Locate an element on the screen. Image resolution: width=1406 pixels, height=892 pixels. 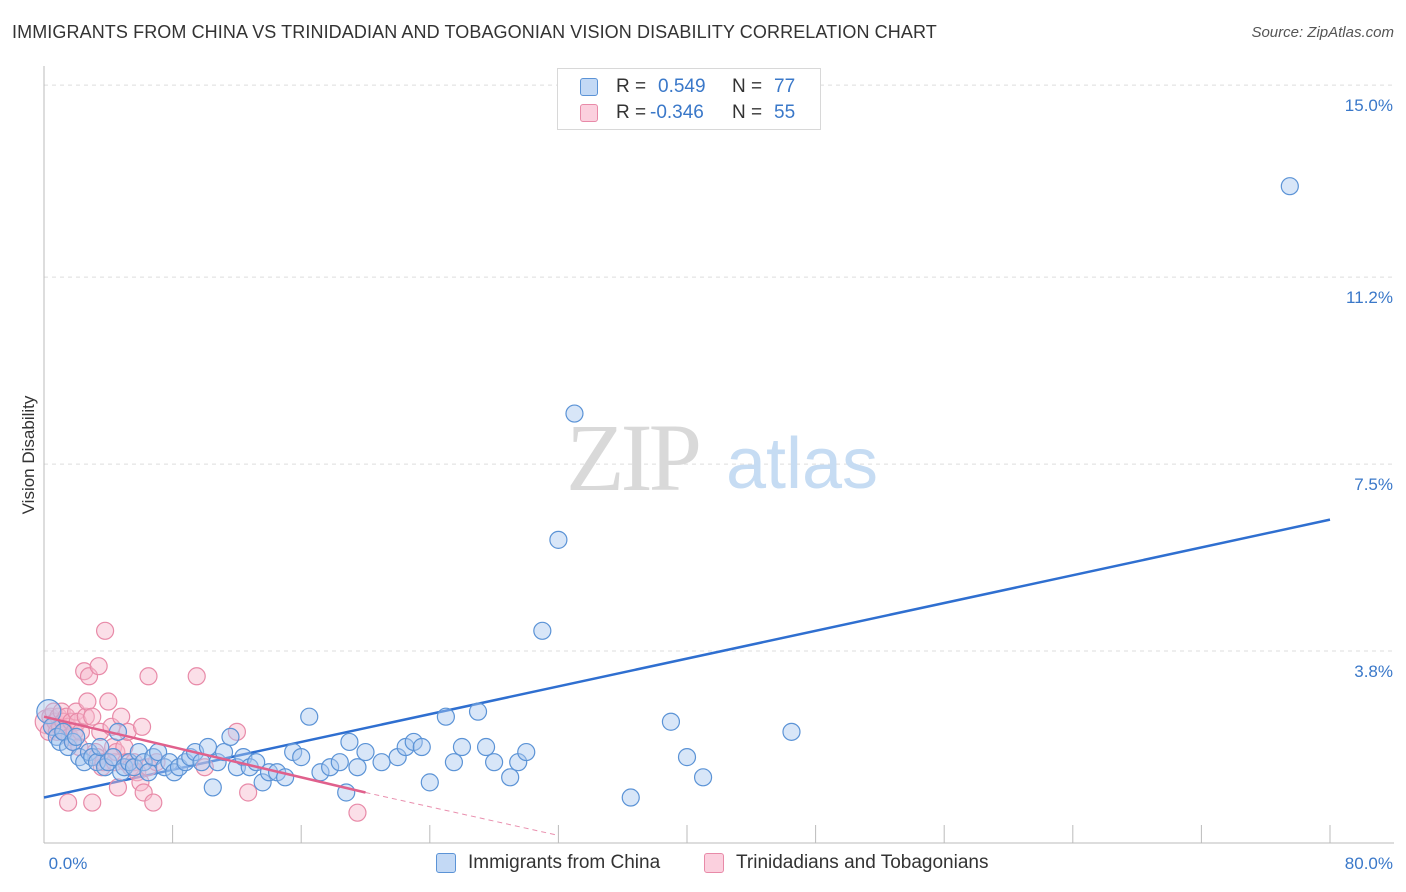
legend-label-trinidad: Trinidadians and Tobagonians is located at coordinates (862, 862).